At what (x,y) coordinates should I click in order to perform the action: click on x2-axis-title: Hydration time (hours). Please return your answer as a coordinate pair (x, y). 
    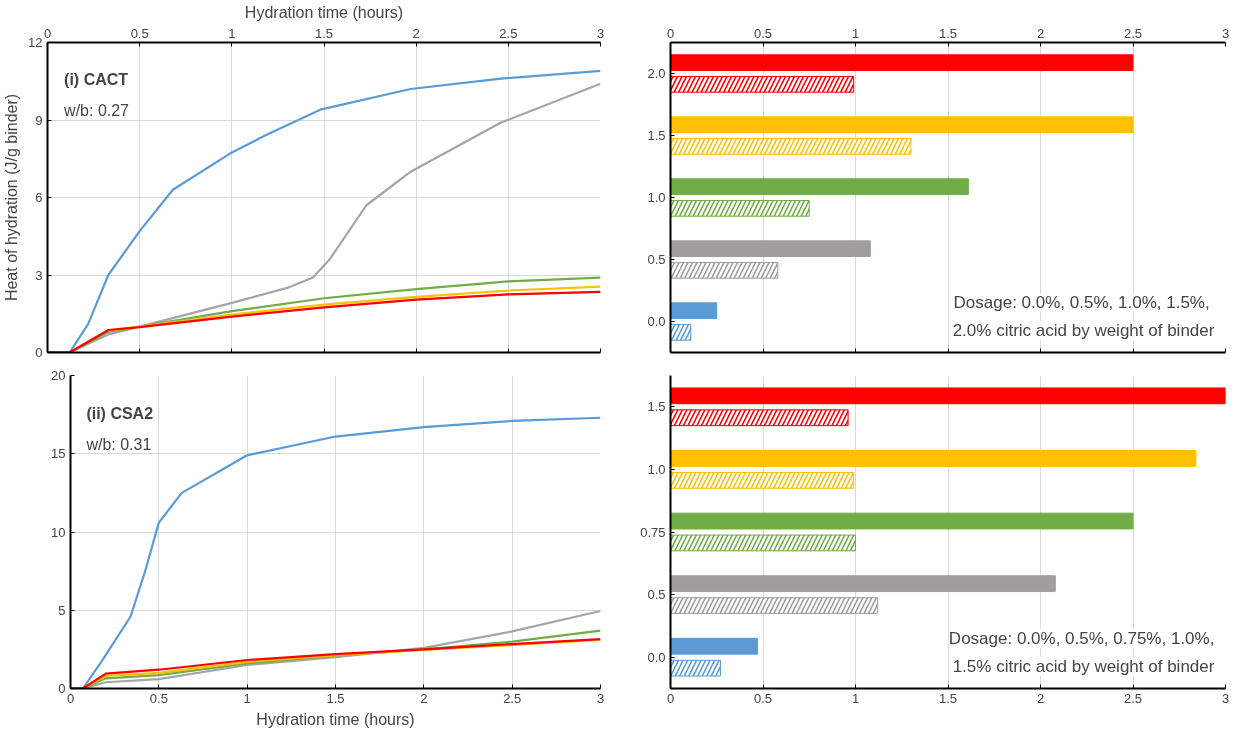
    Looking at the image, I should click on (324, 12).